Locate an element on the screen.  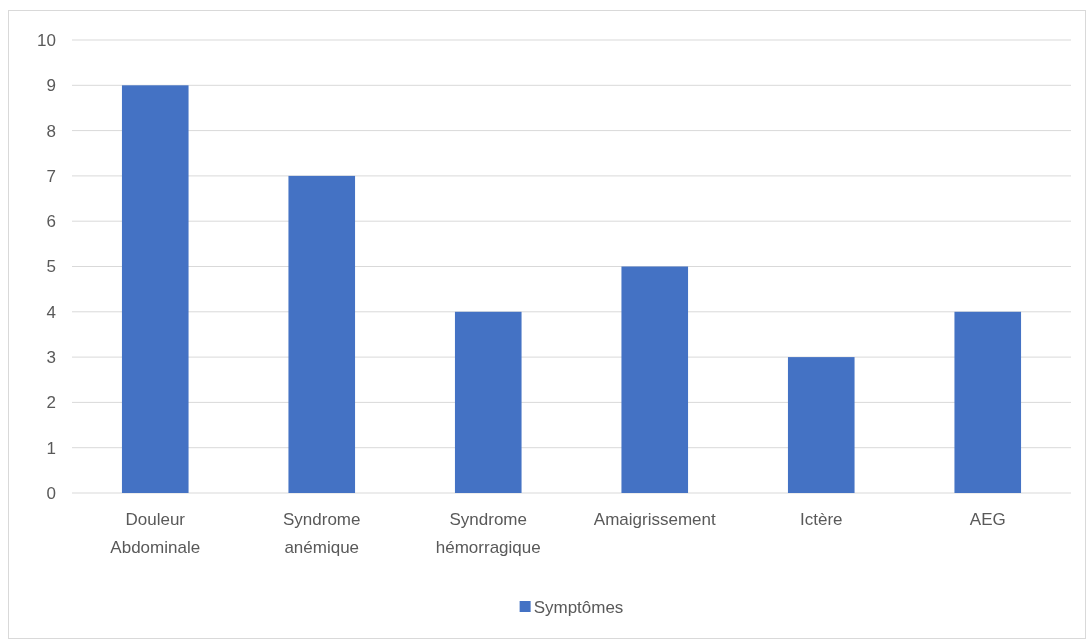
y-tick-label: 9 is located at coordinates (51, 86).